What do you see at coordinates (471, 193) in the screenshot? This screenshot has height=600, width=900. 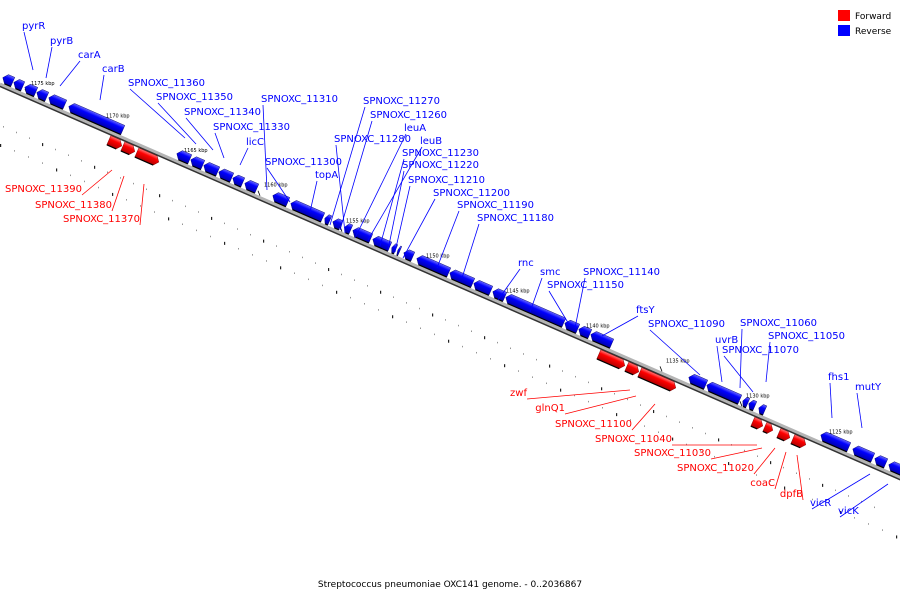 I see `gene-label-spnoxc-11200: SPNOXC_11200` at bounding box center [471, 193].